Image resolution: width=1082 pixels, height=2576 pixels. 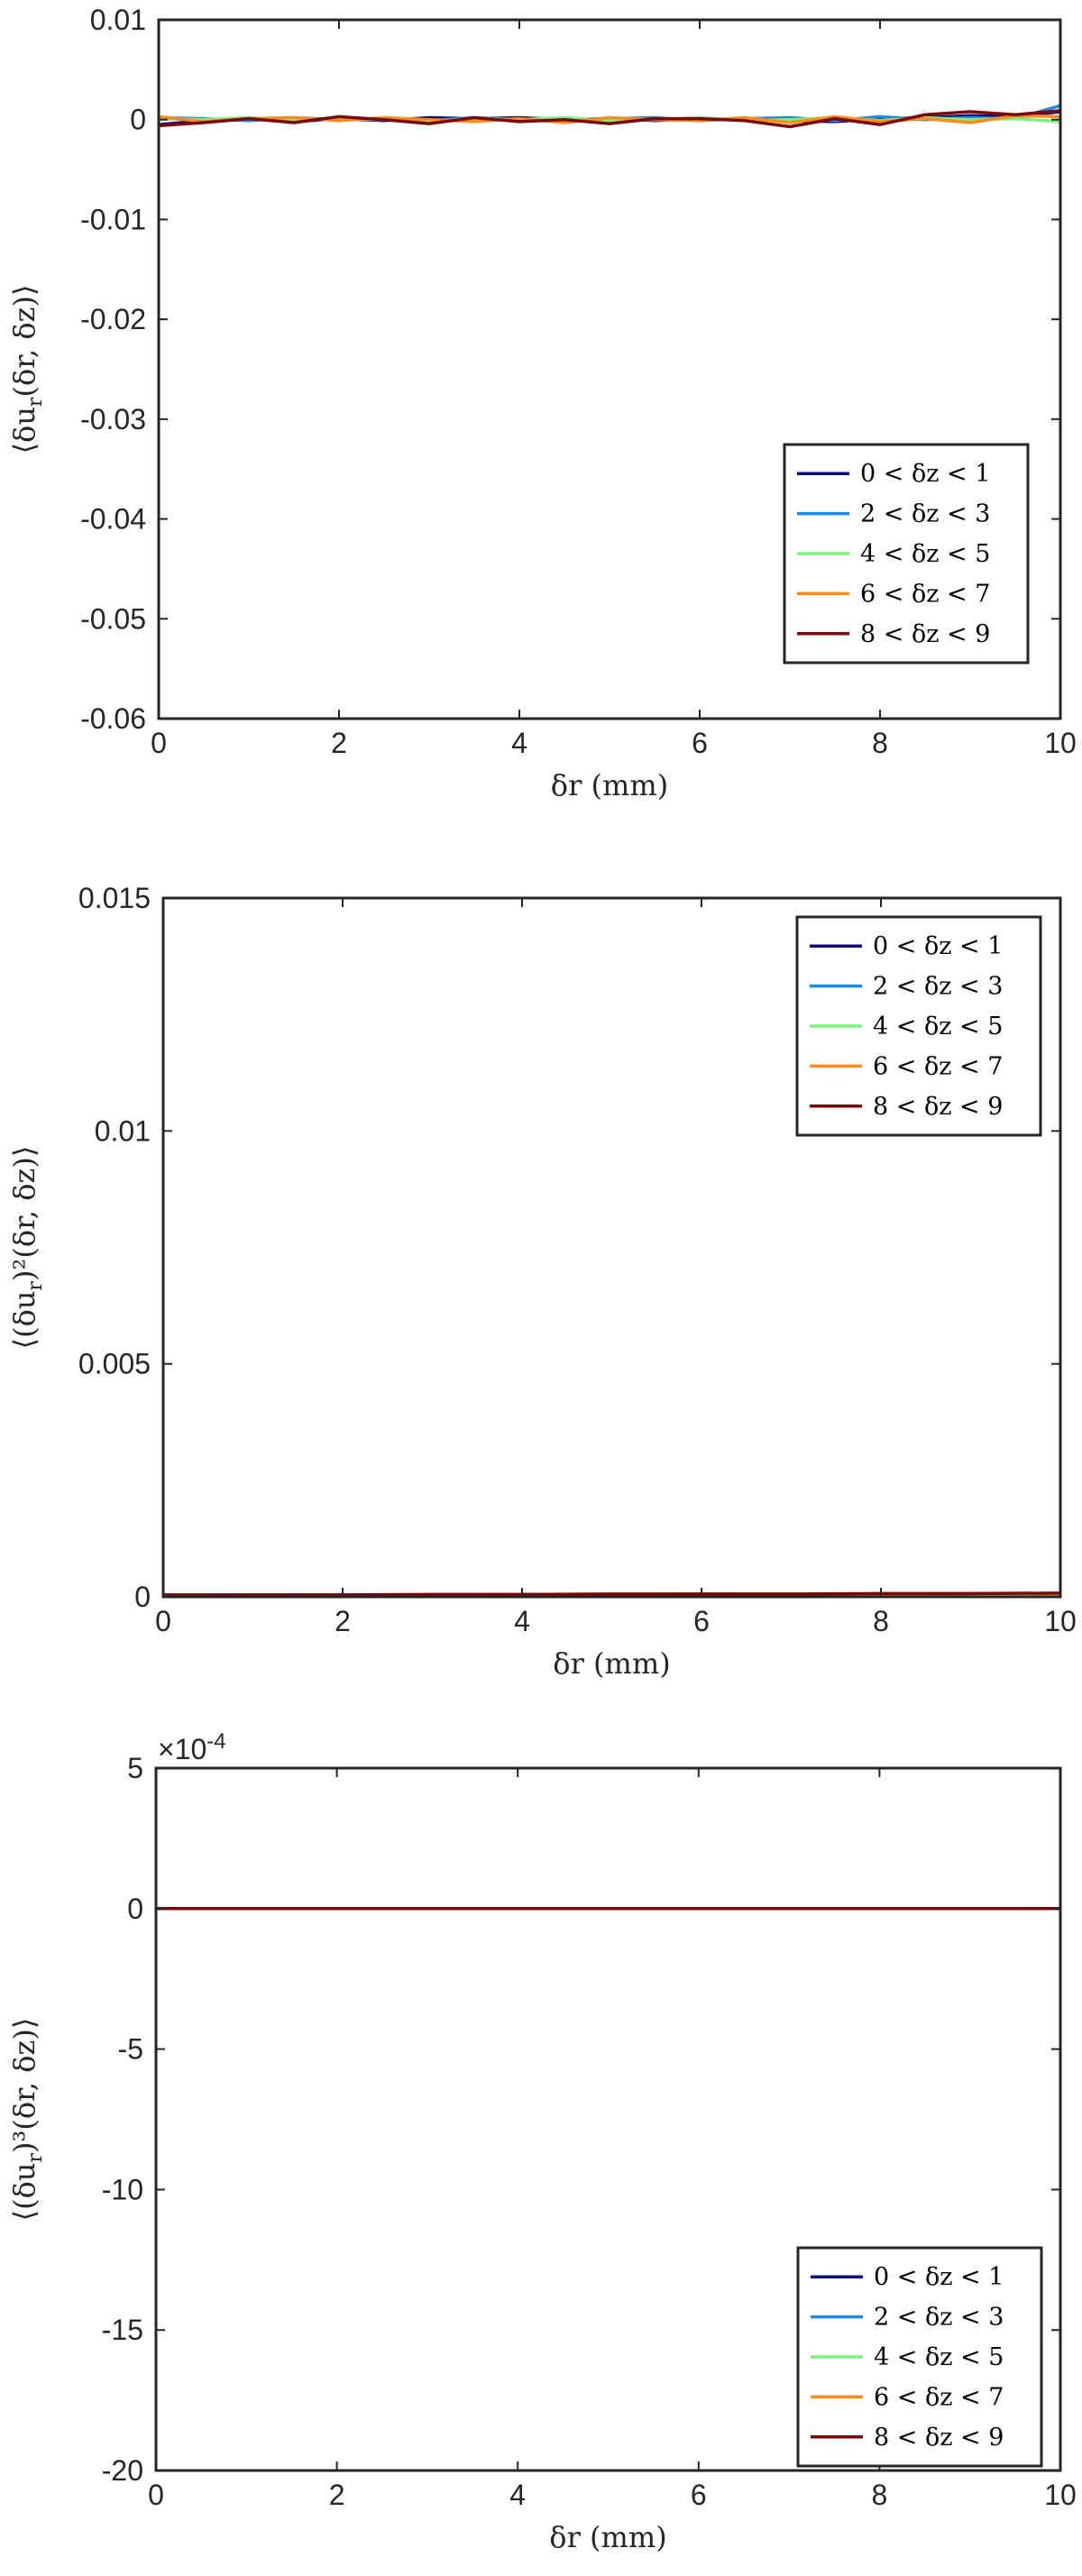 I want to click on y-tick-label: -0.01, so click(x=113, y=219).